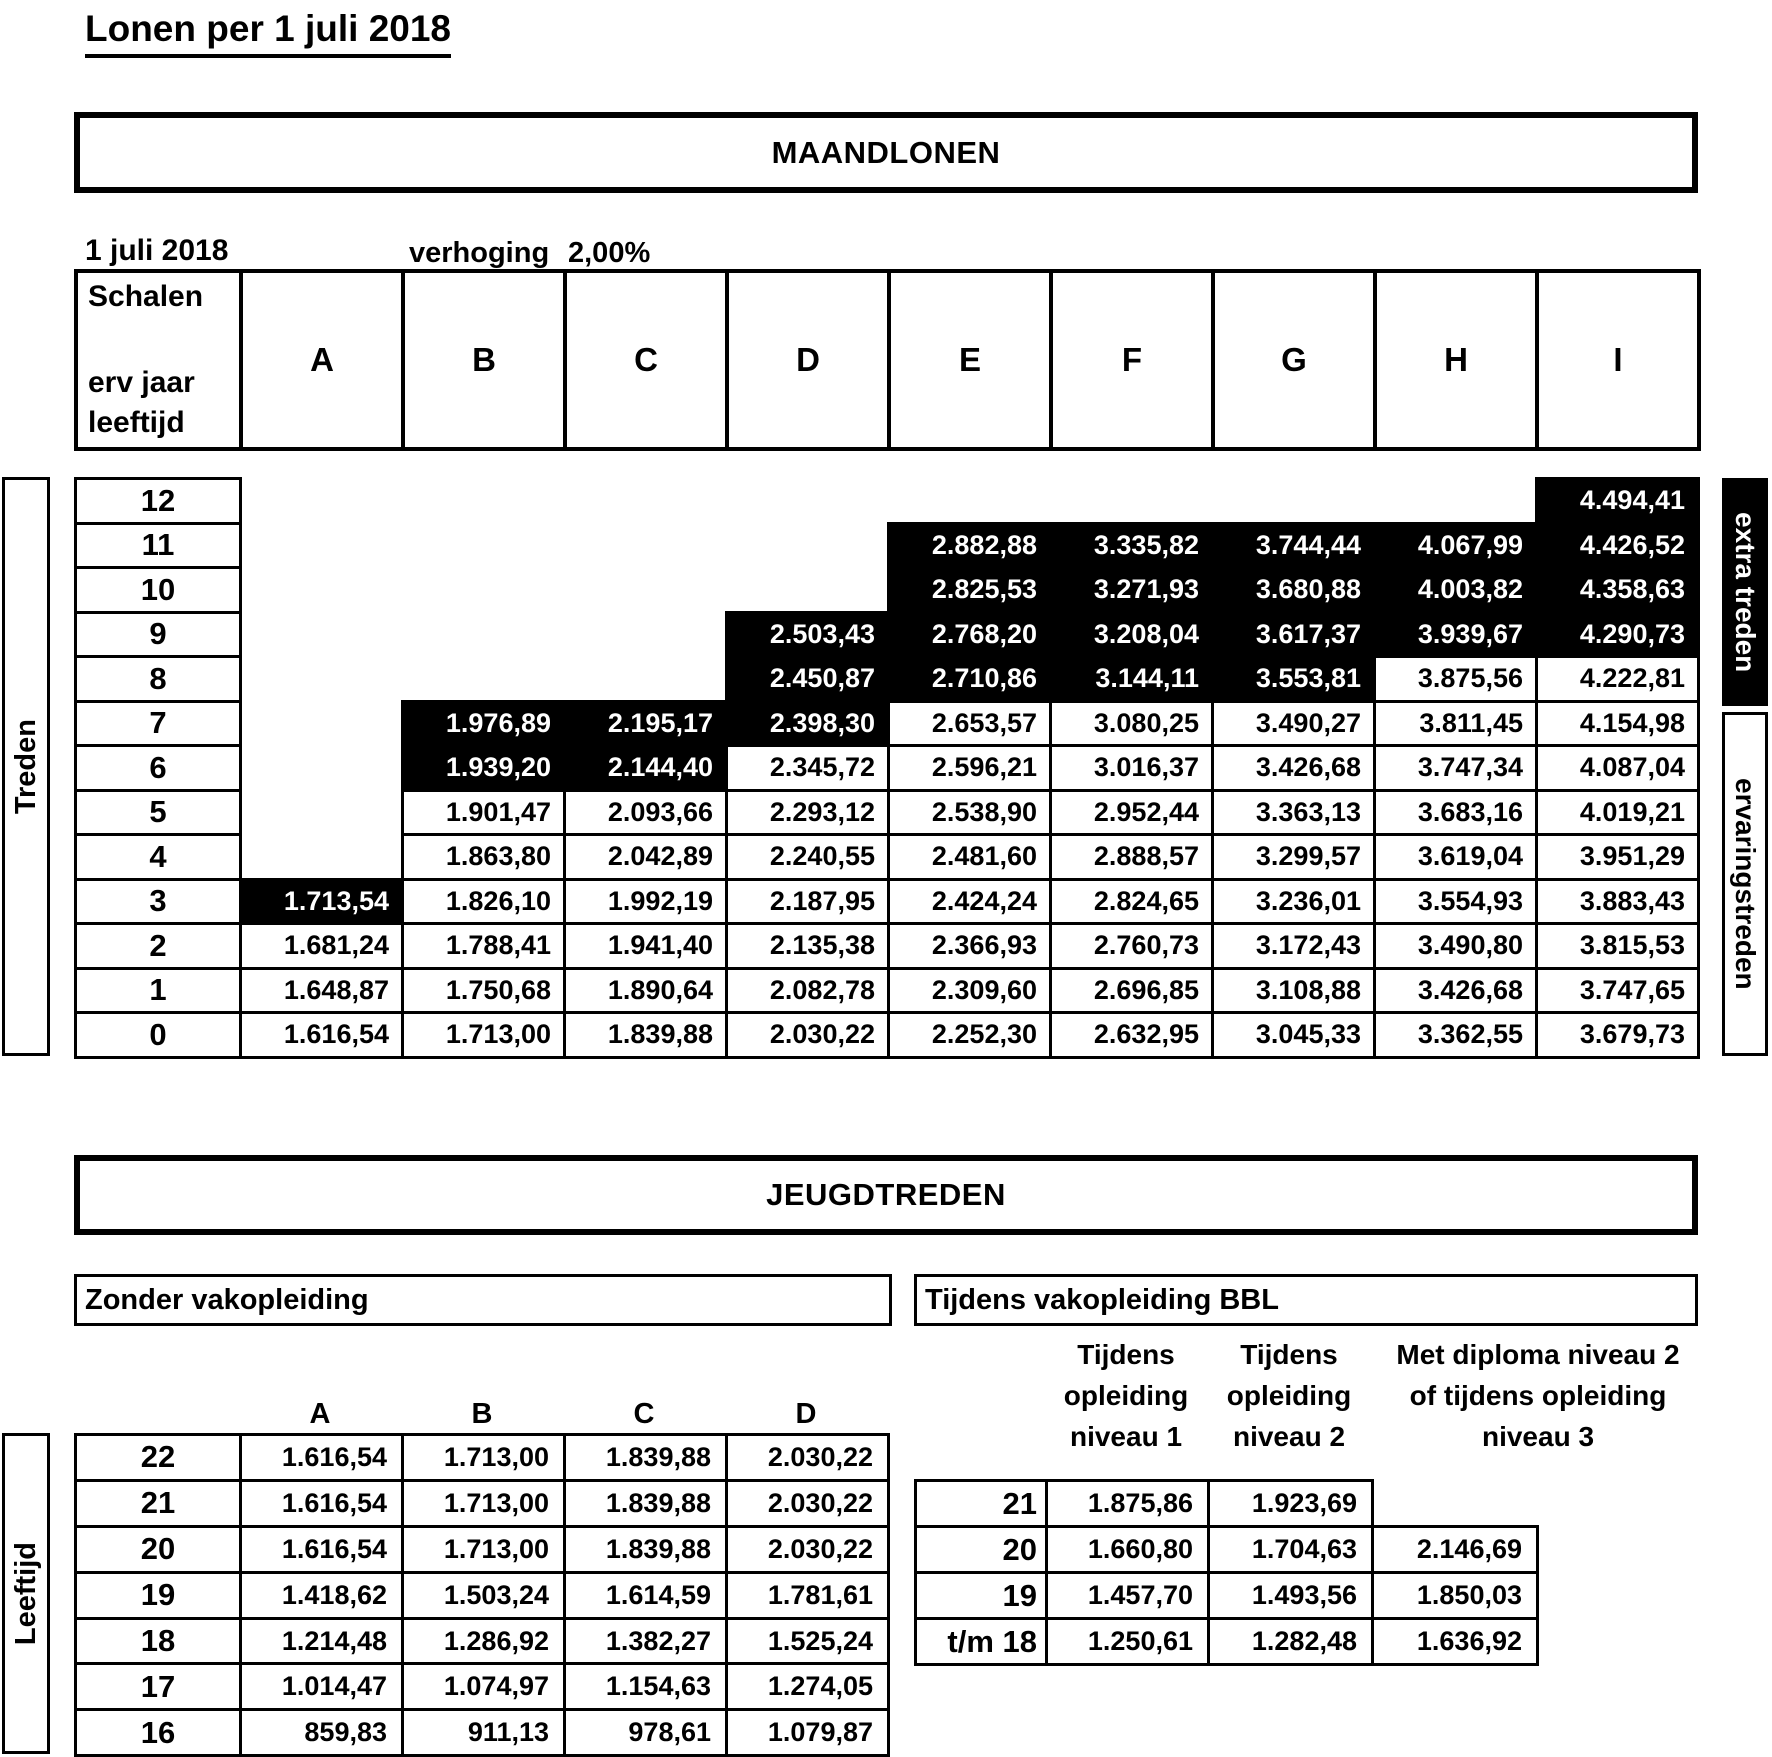  I want to click on salary-cell: 3.951,29, so click(1617, 857).